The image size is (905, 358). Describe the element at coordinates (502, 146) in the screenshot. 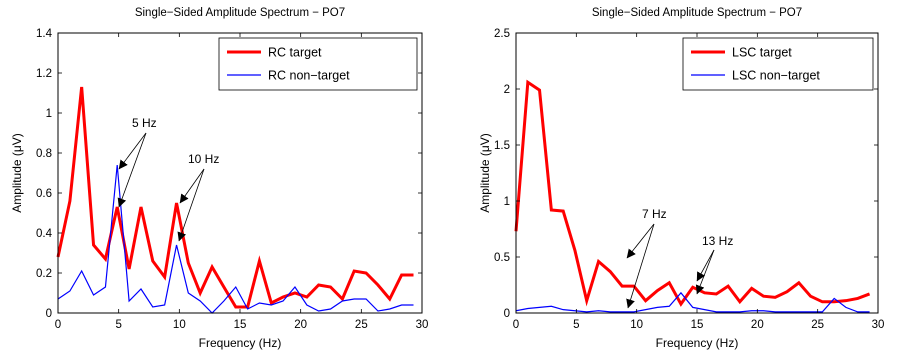

I see `y-tick-label: 1.5` at that location.